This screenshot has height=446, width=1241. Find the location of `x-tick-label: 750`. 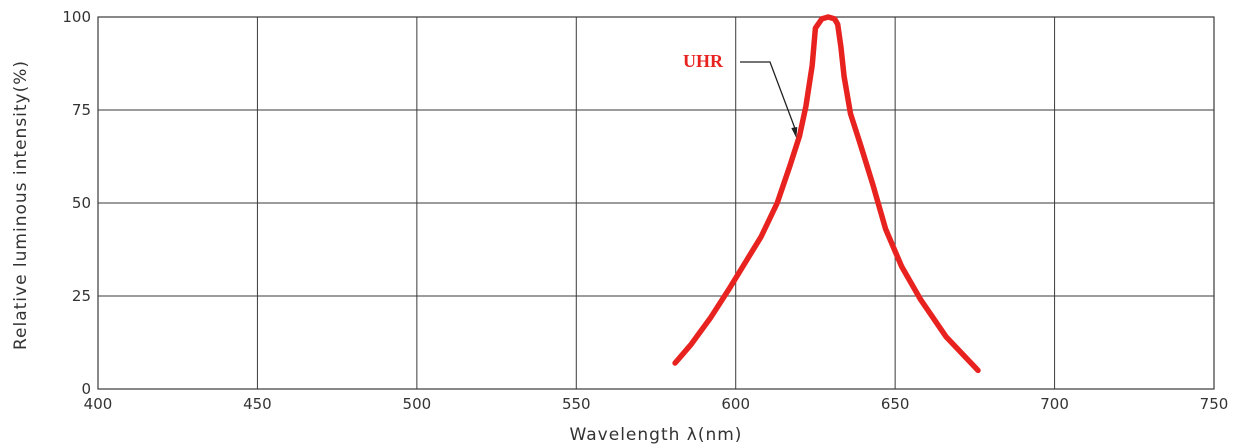

x-tick-label: 750 is located at coordinates (1214, 404).